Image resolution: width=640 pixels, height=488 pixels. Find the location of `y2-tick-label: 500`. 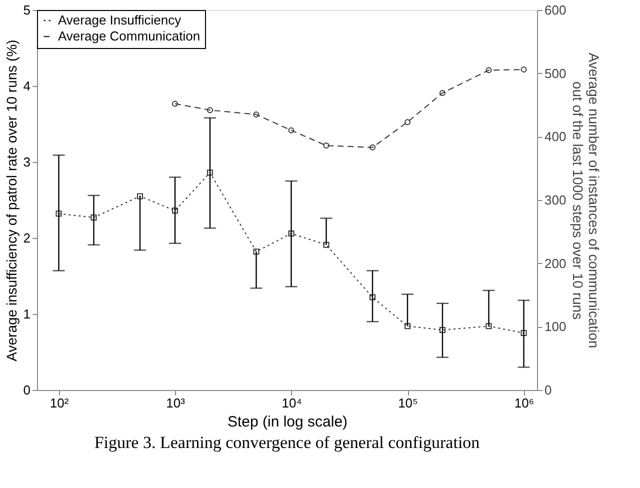

y2-tick-label: 500 is located at coordinates (555, 73).